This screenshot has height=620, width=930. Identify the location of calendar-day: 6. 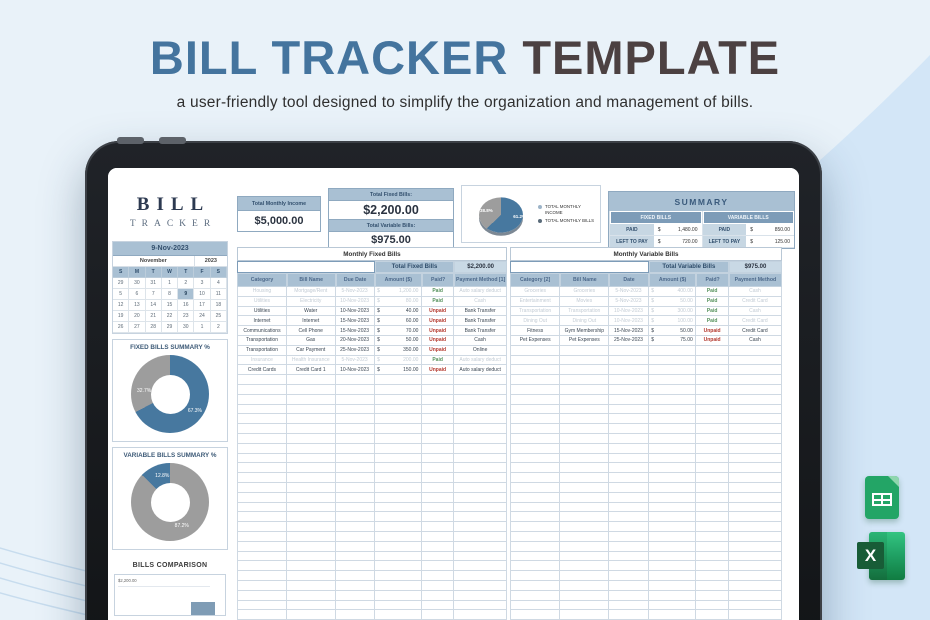
(137, 294).